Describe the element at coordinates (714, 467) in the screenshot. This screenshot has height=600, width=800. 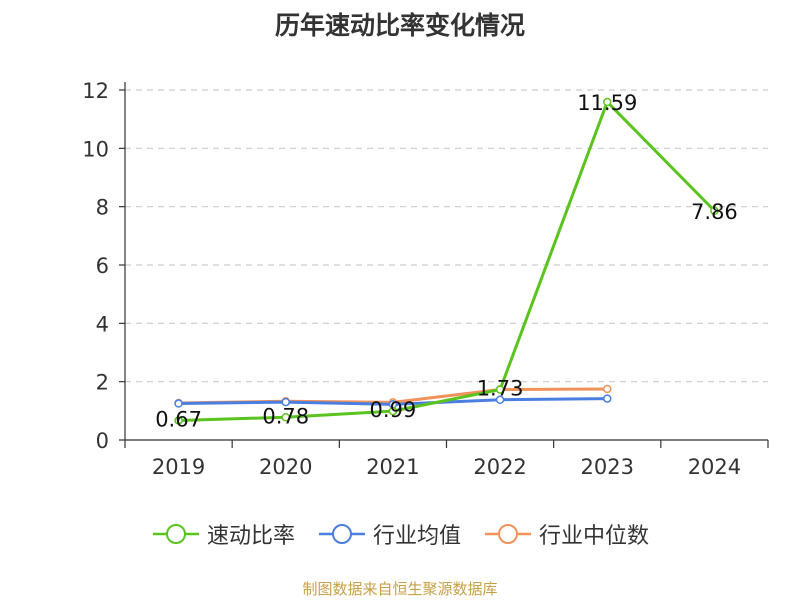
I see `x-tick-label: 2024` at that location.